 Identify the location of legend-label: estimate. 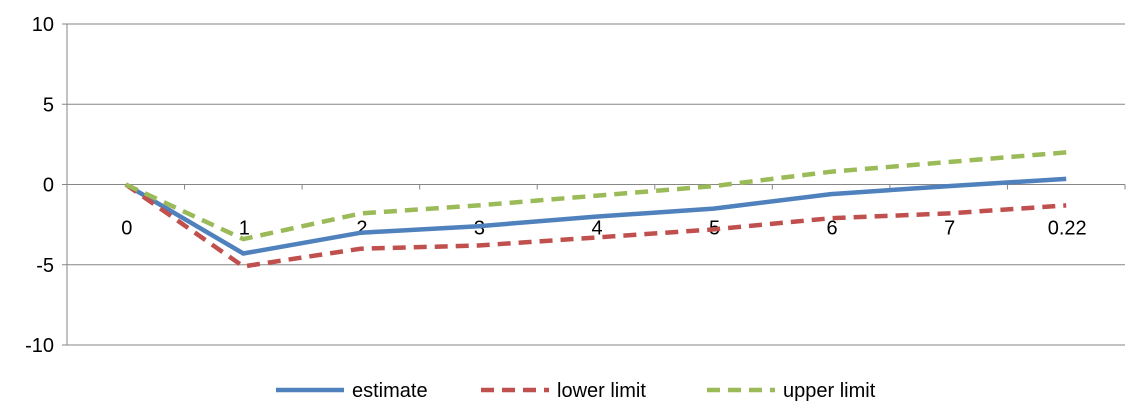
(390, 391).